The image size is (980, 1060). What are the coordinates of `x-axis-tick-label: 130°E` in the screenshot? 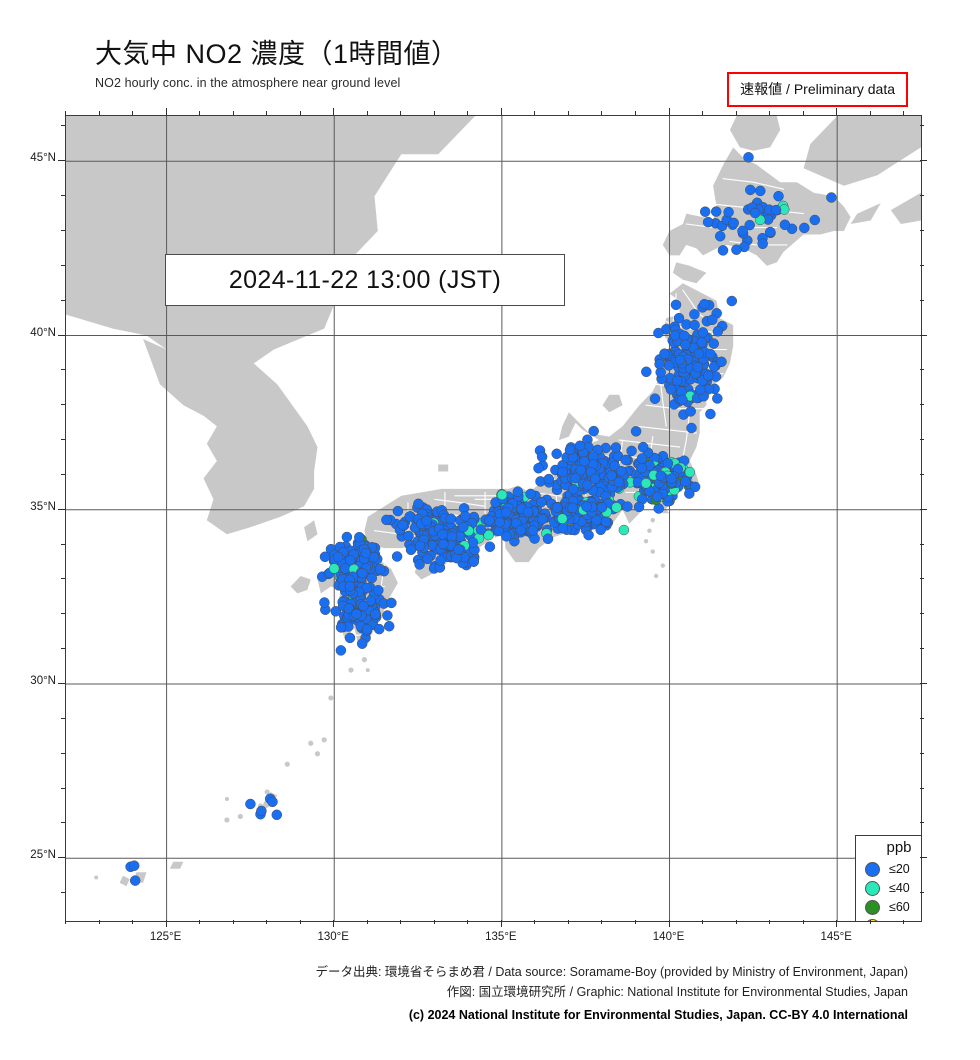 It's located at (333, 937).